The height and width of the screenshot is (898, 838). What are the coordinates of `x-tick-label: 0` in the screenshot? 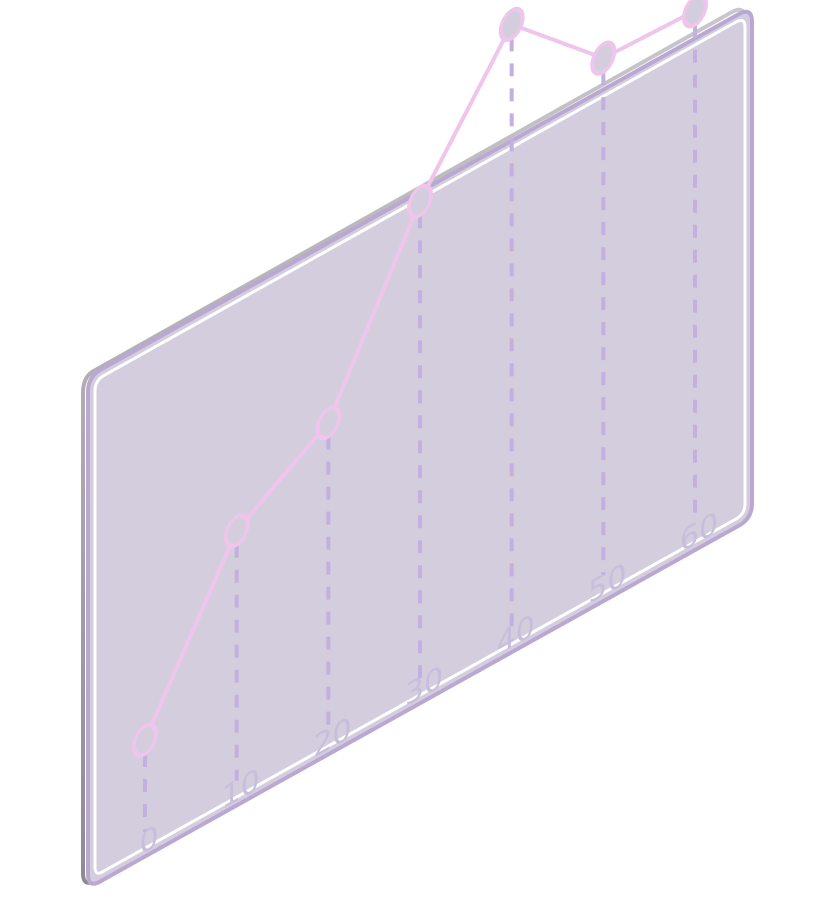 It's located at (148, 840).